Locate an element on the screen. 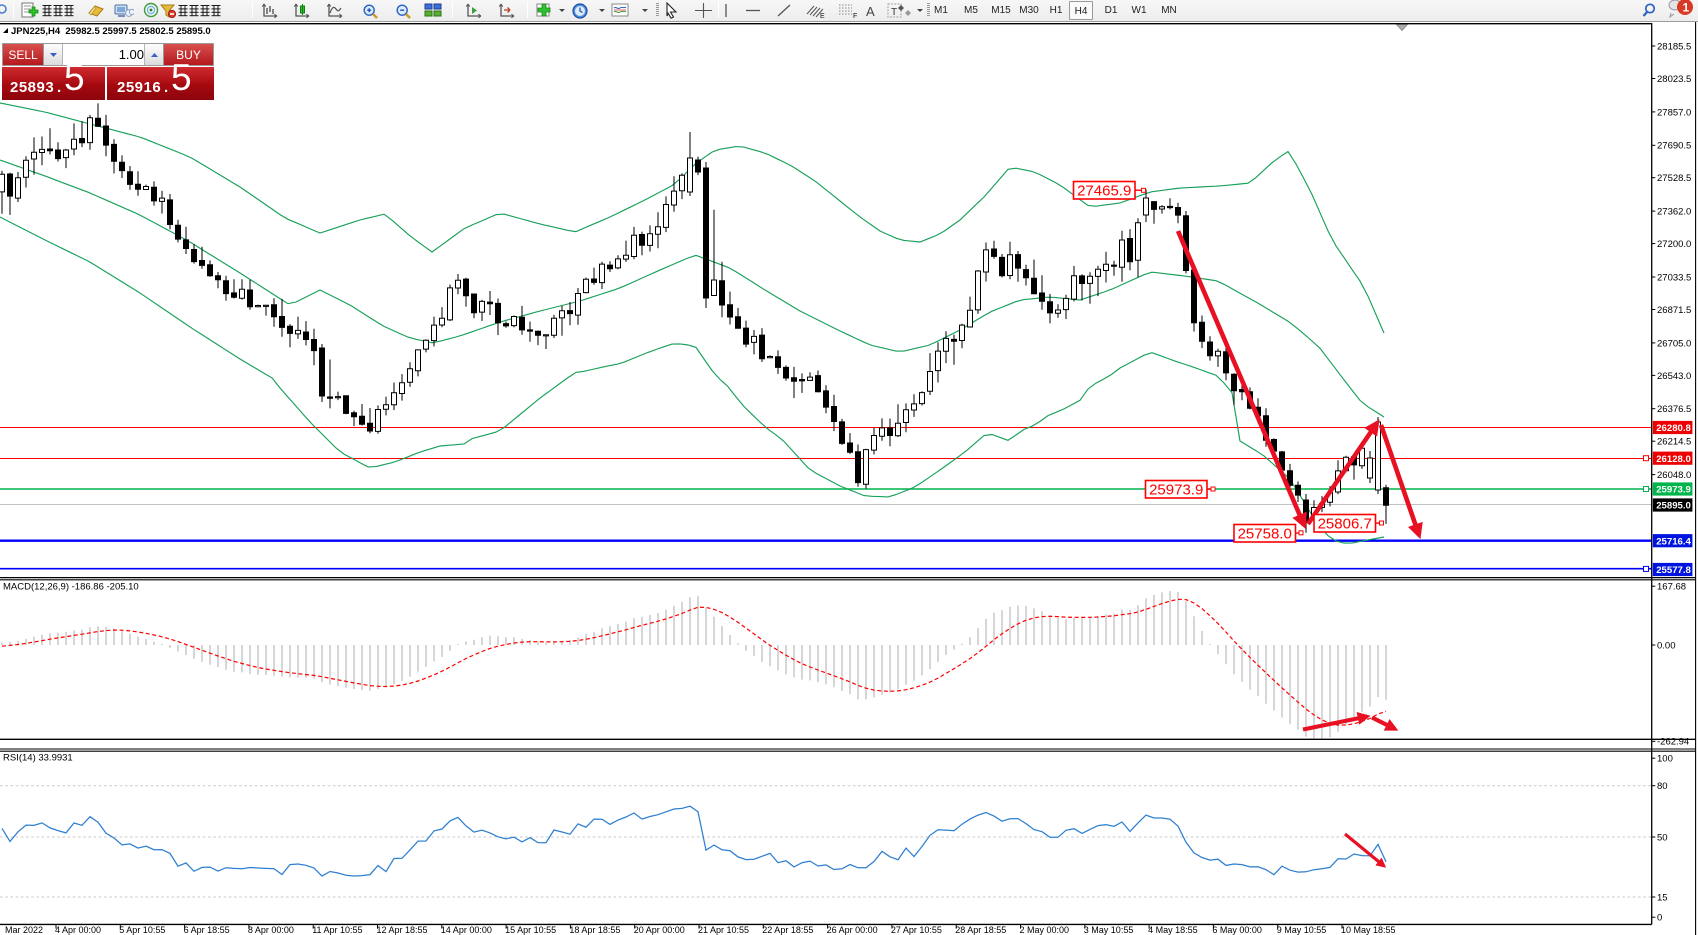  svg-text: 14 Apr 00:00 is located at coordinates (466, 930).